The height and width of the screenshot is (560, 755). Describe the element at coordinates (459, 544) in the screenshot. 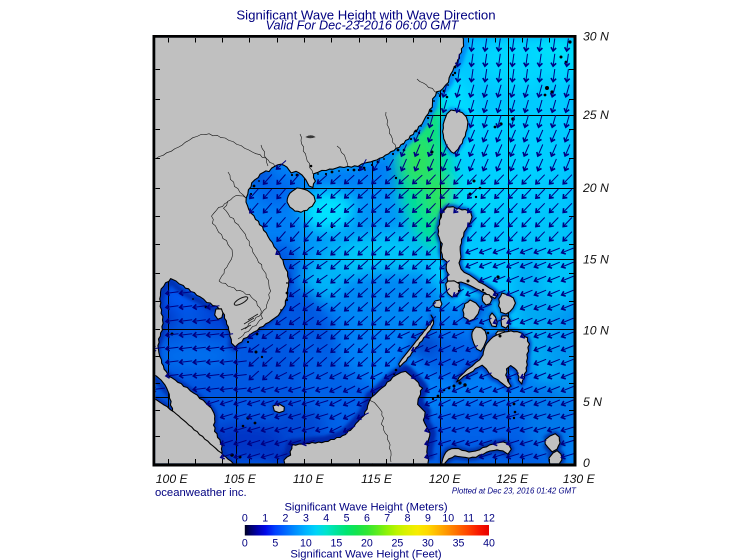

I see `svg-text: 35` at that location.